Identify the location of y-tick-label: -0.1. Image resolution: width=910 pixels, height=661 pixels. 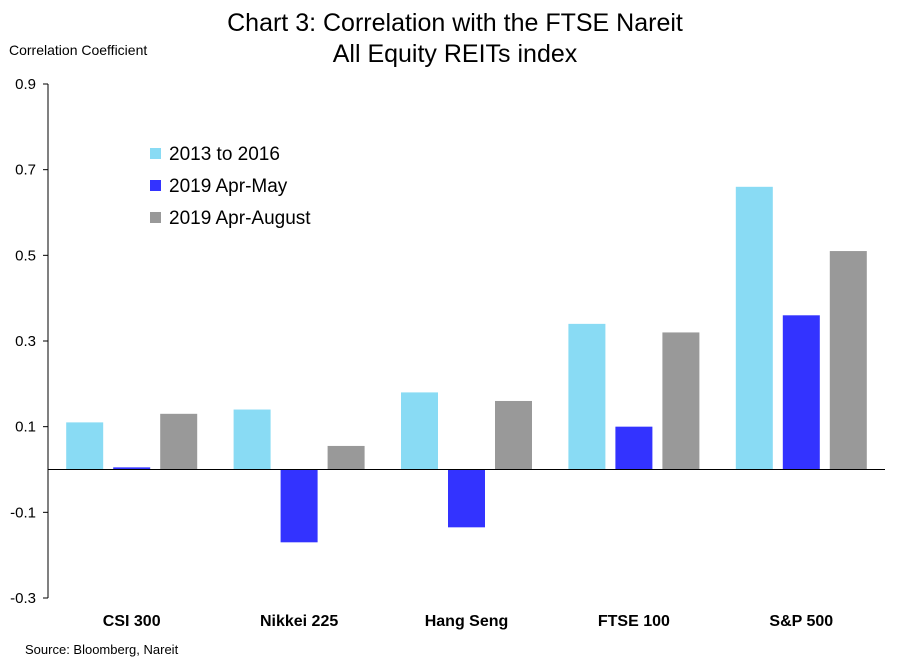
(23, 512).